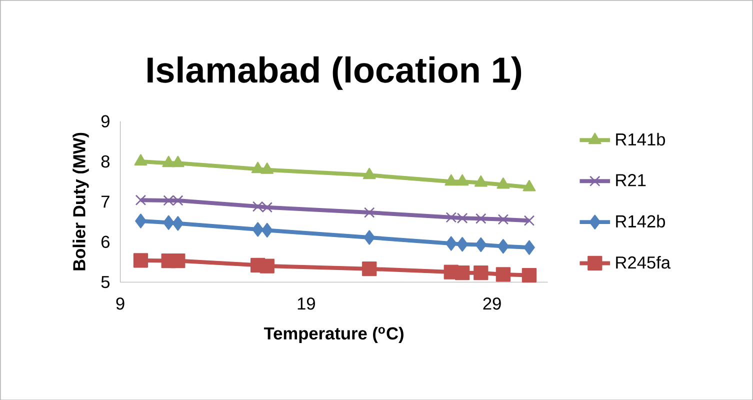  What do you see at coordinates (631, 180) in the screenshot?
I see `legend-label: R21` at bounding box center [631, 180].